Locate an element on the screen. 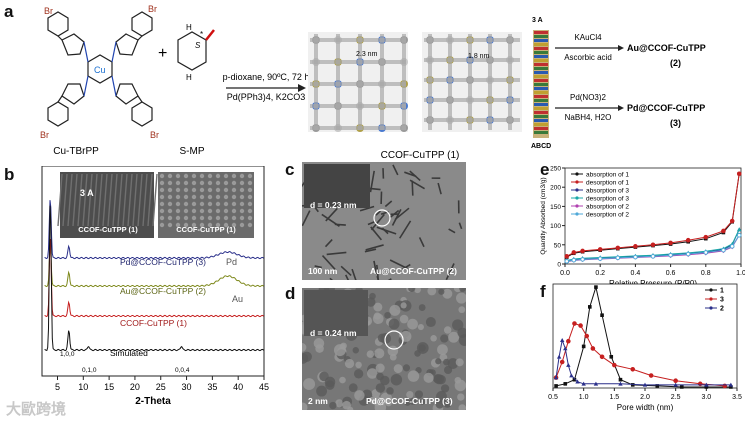 This screenshot has width=750, height=423. xrd-trace-sim is located at coordinates (154, 278).